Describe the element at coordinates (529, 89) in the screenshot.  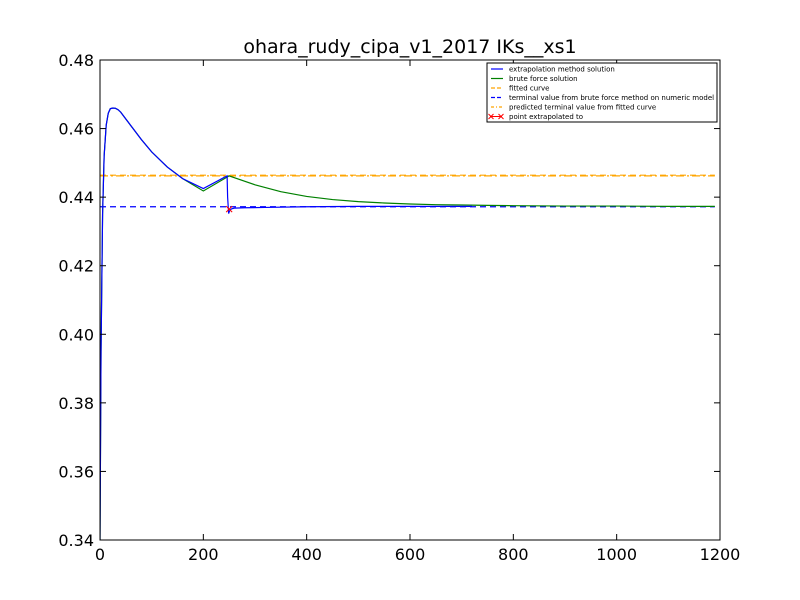
I see `legend-label: fitted curve` at that location.